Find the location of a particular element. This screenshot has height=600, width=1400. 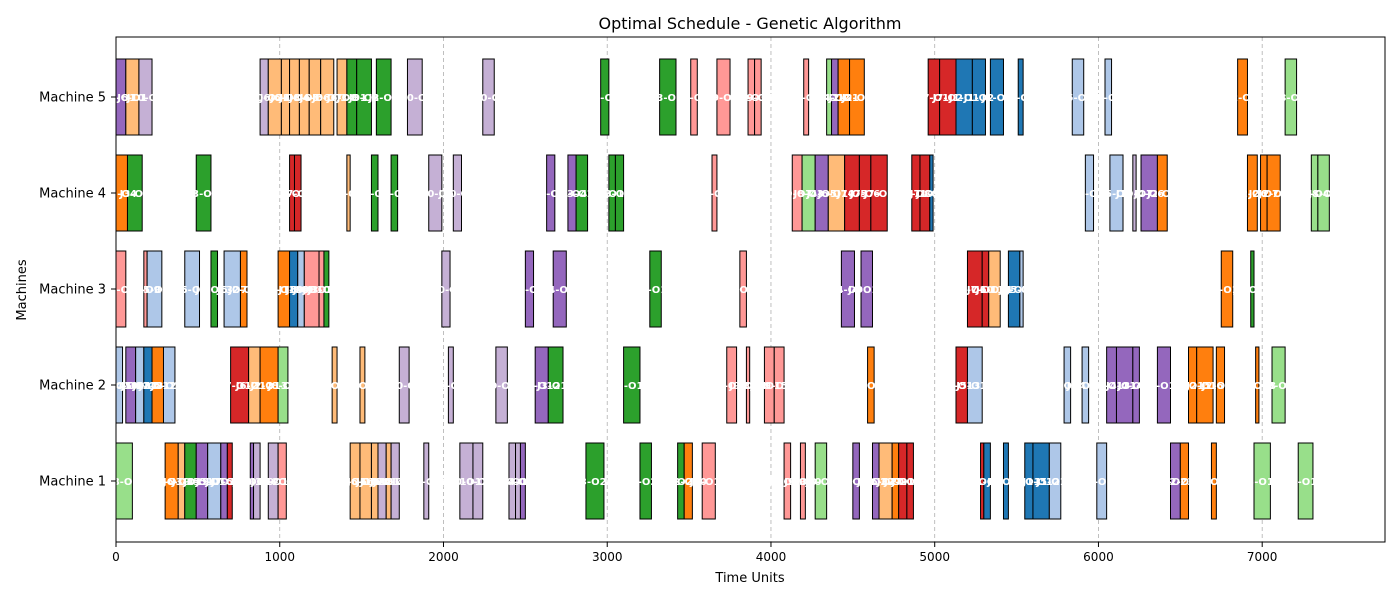

operation-label-65: J10-O7 is located at coordinates (1134, 194).